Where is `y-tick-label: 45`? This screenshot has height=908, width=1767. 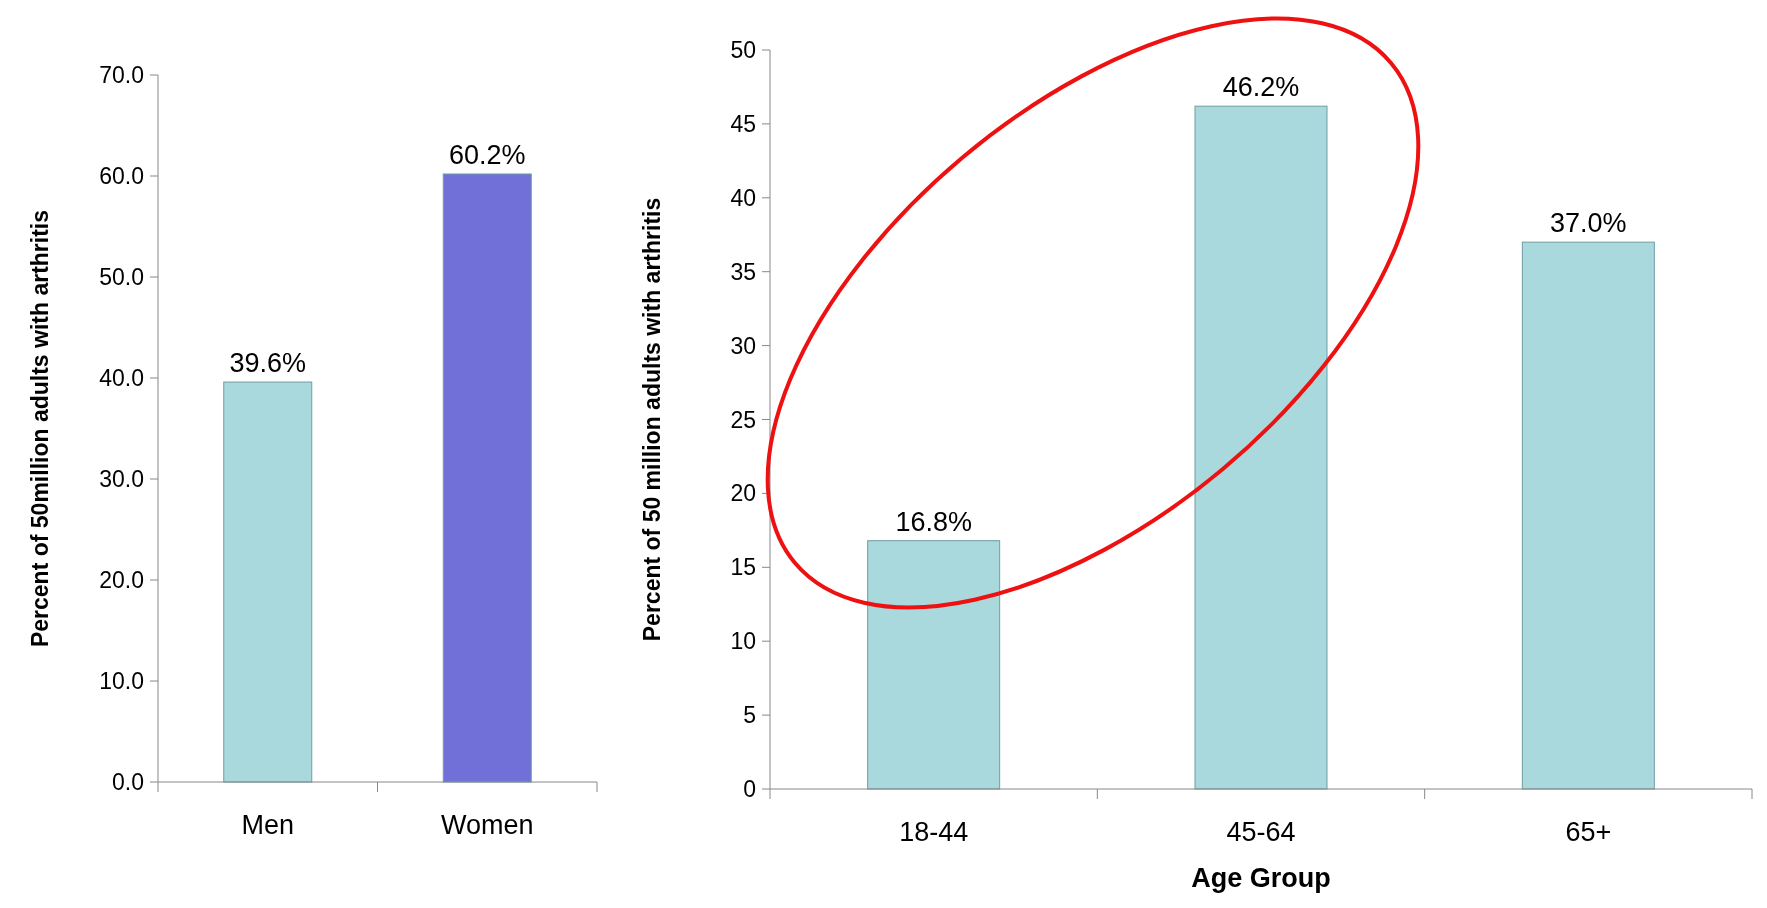
y-tick-label: 45 is located at coordinates (743, 123).